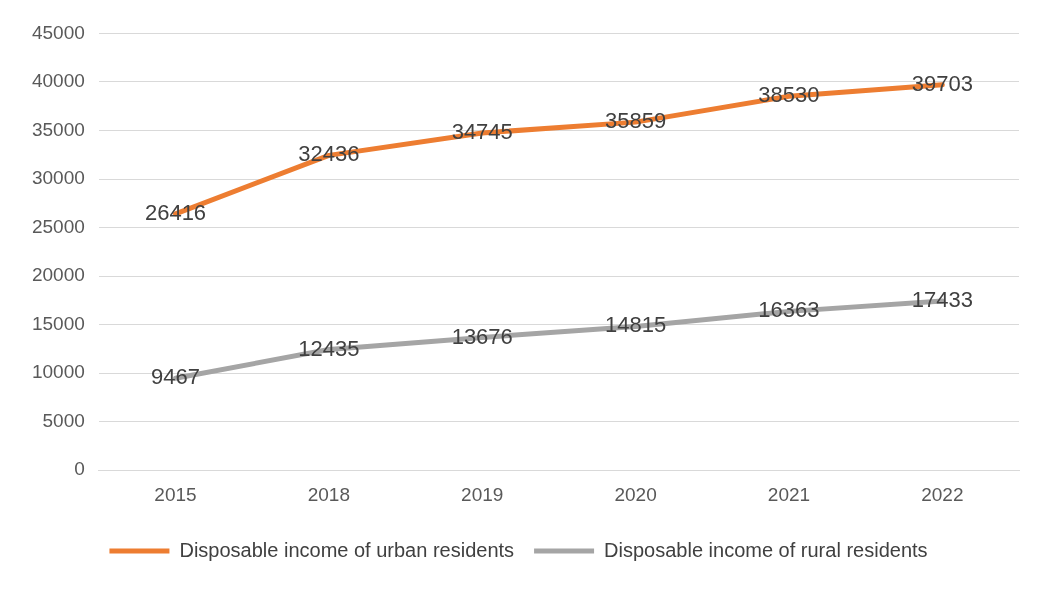  Describe the element at coordinates (766, 549) in the screenshot. I see `legend-label: Disposable income of rural residents` at that location.